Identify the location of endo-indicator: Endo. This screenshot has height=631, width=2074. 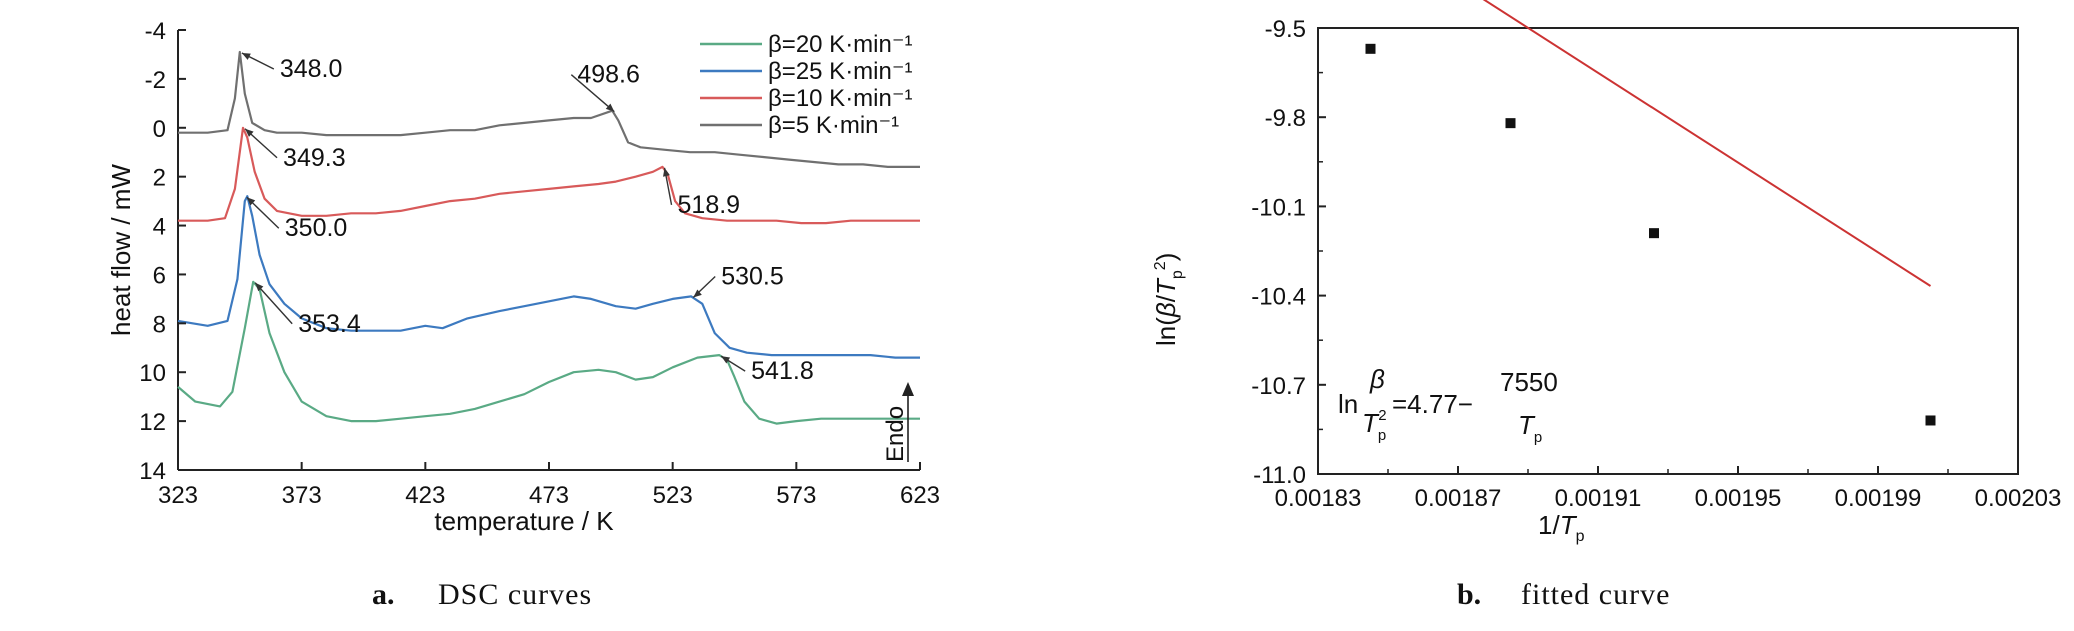
(898, 422).